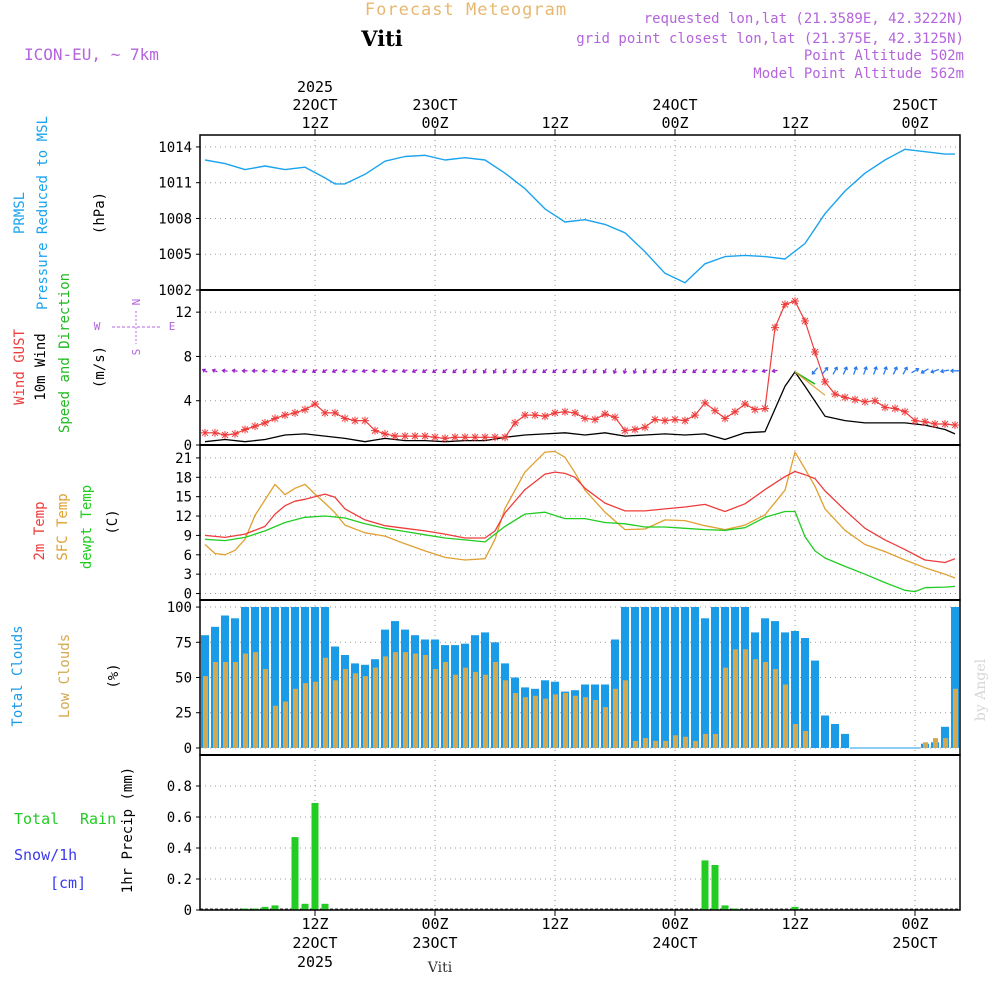  I want to click on precip-ytick-label: 0.6, so click(179, 818).